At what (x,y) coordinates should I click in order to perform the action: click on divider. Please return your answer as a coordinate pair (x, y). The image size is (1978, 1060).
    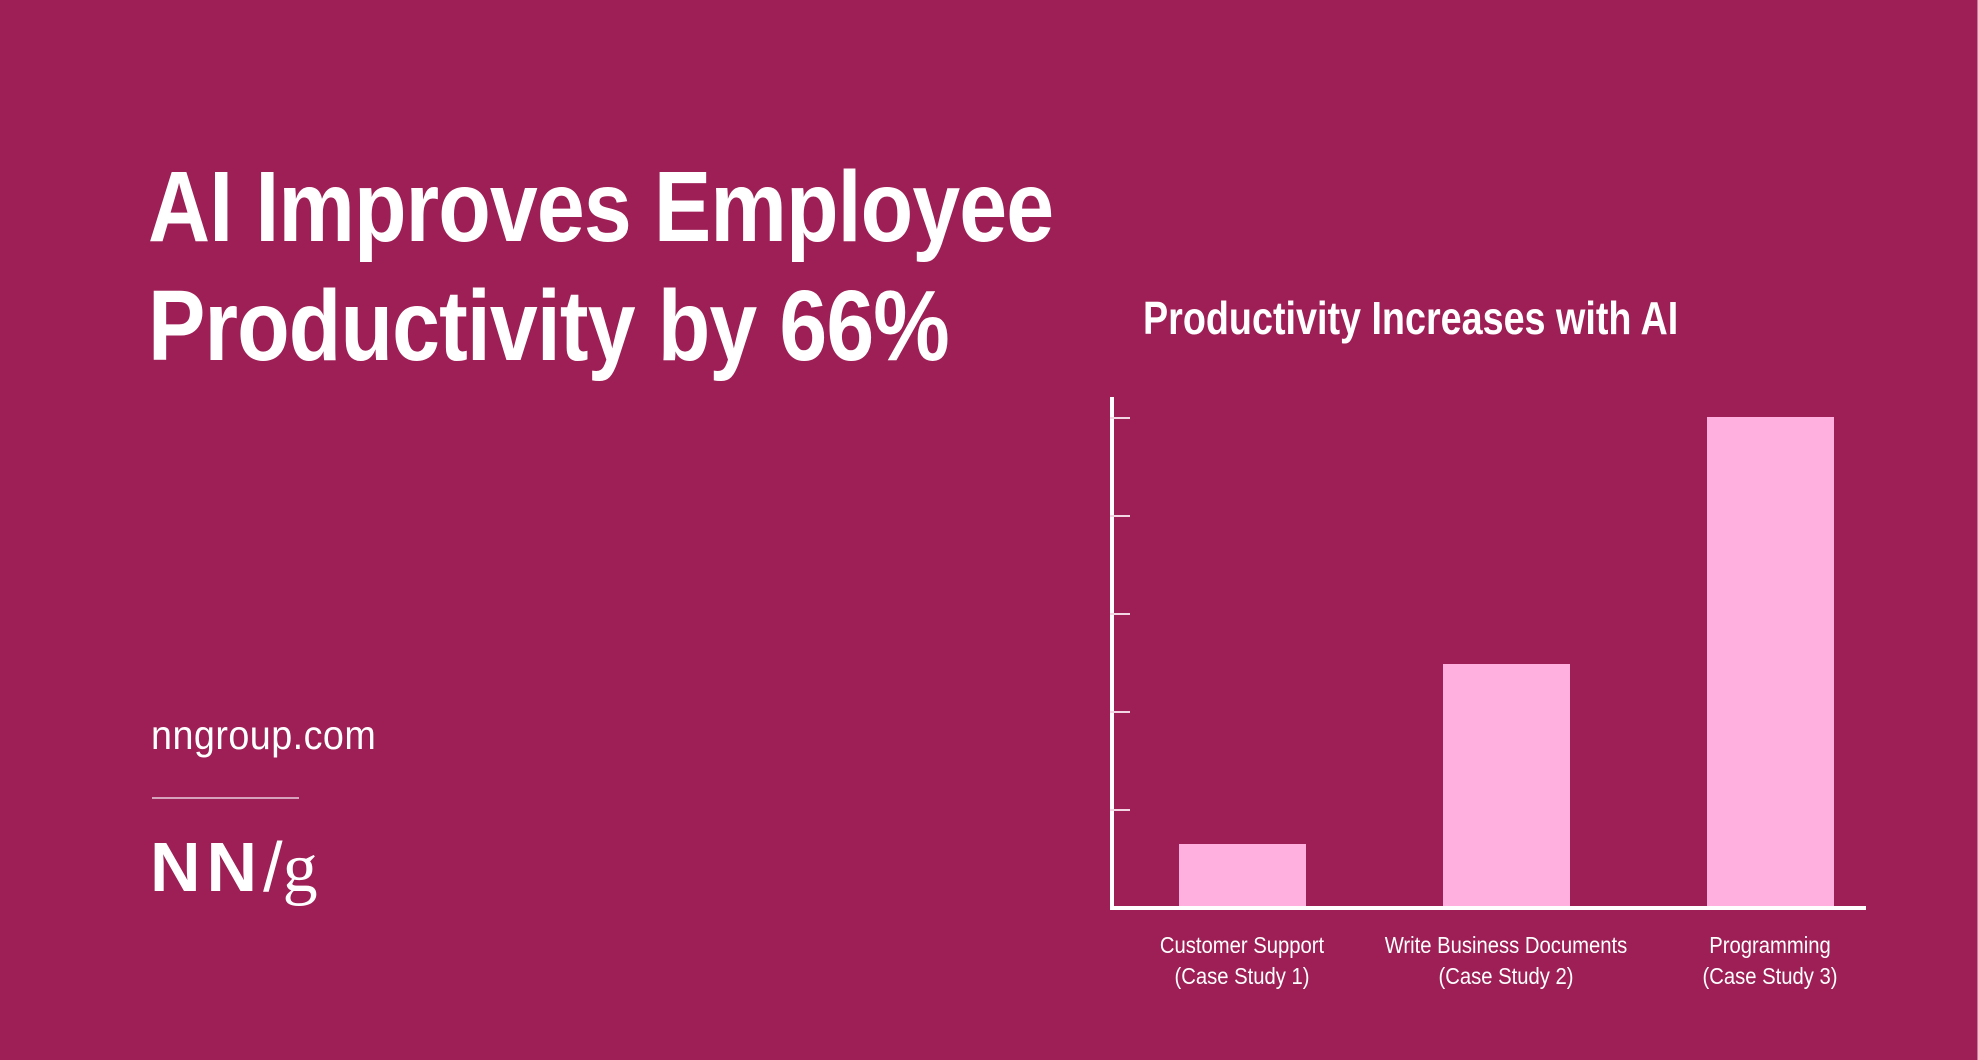
    Looking at the image, I should click on (225, 798).